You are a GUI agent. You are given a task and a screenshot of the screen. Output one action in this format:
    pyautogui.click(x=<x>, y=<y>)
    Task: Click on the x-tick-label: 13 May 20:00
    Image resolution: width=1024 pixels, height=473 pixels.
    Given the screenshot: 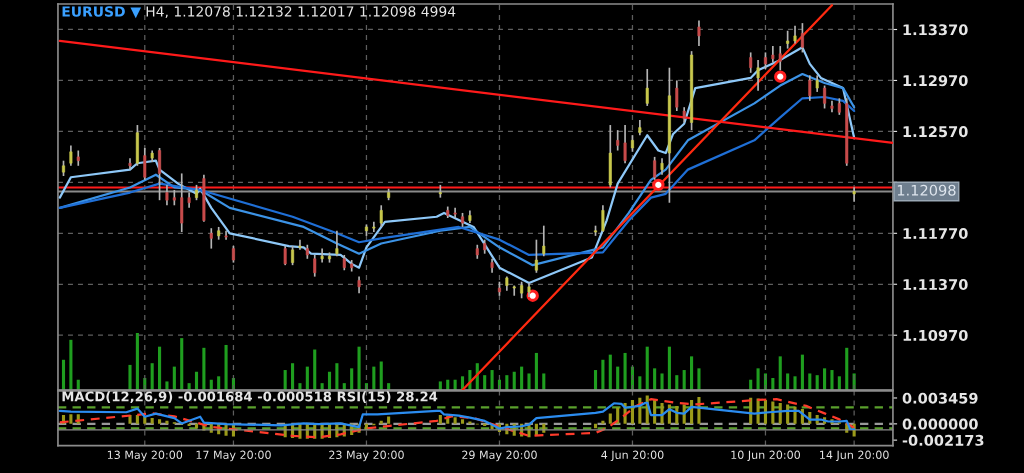 What is the action you would take?
    pyautogui.click(x=145, y=456)
    